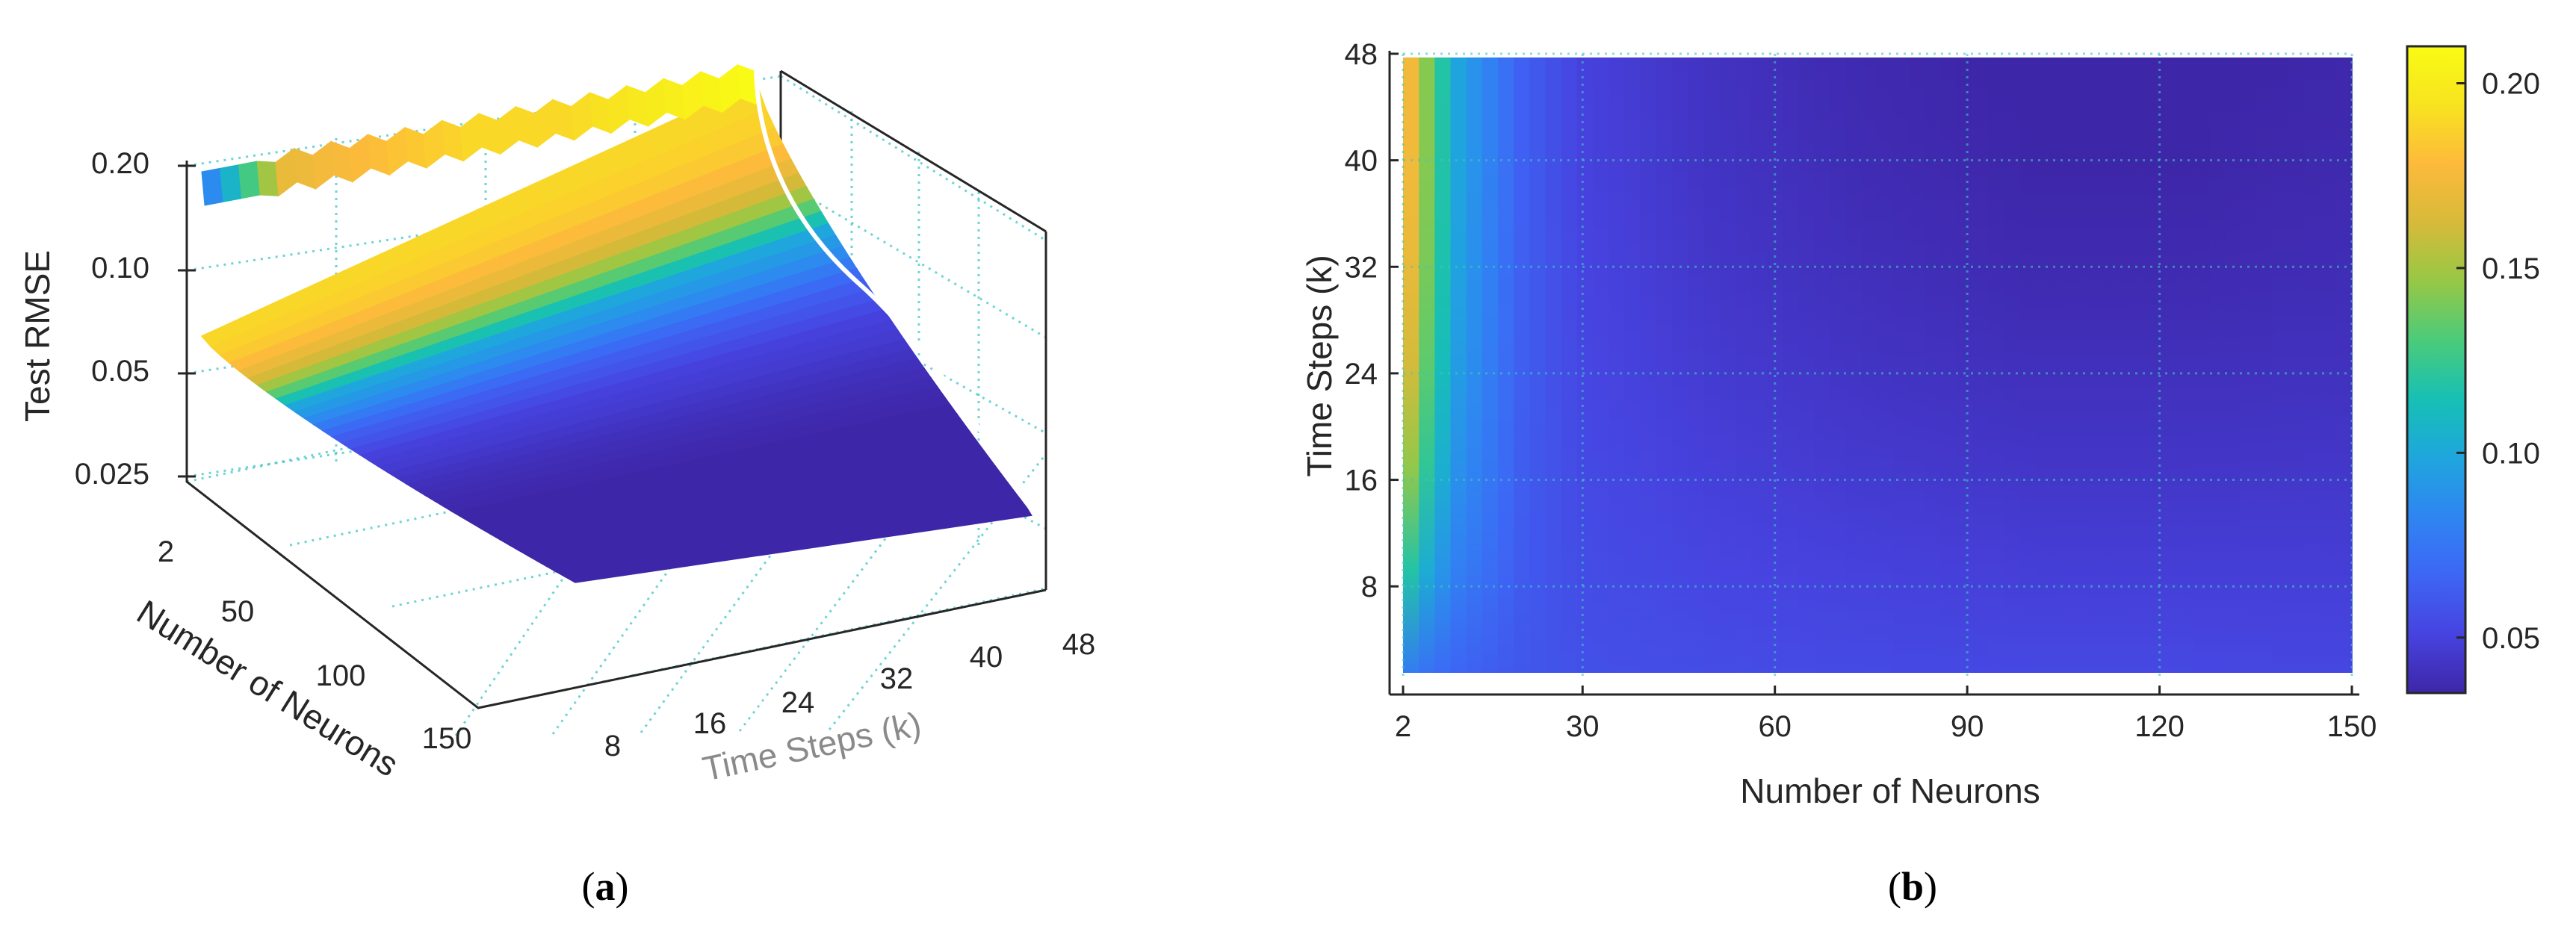 The width and height of the screenshot is (2576, 926). Describe the element at coordinates (710, 724) in the screenshot. I see `y-tick-label: 16` at that location.